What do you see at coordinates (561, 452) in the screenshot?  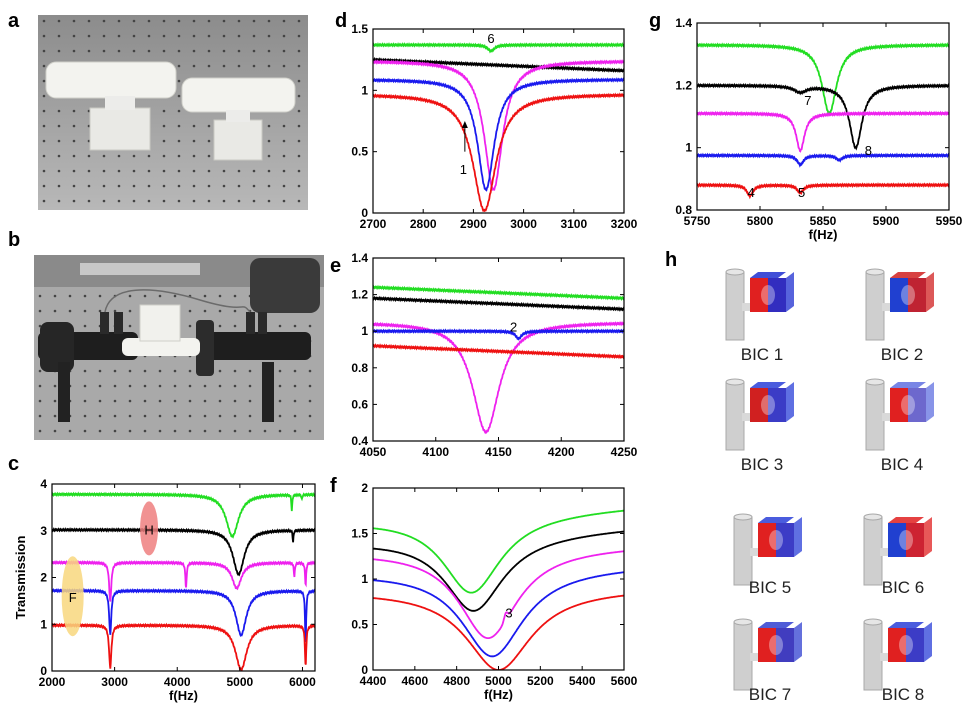 I see `x-tick-label: 4200` at bounding box center [561, 452].